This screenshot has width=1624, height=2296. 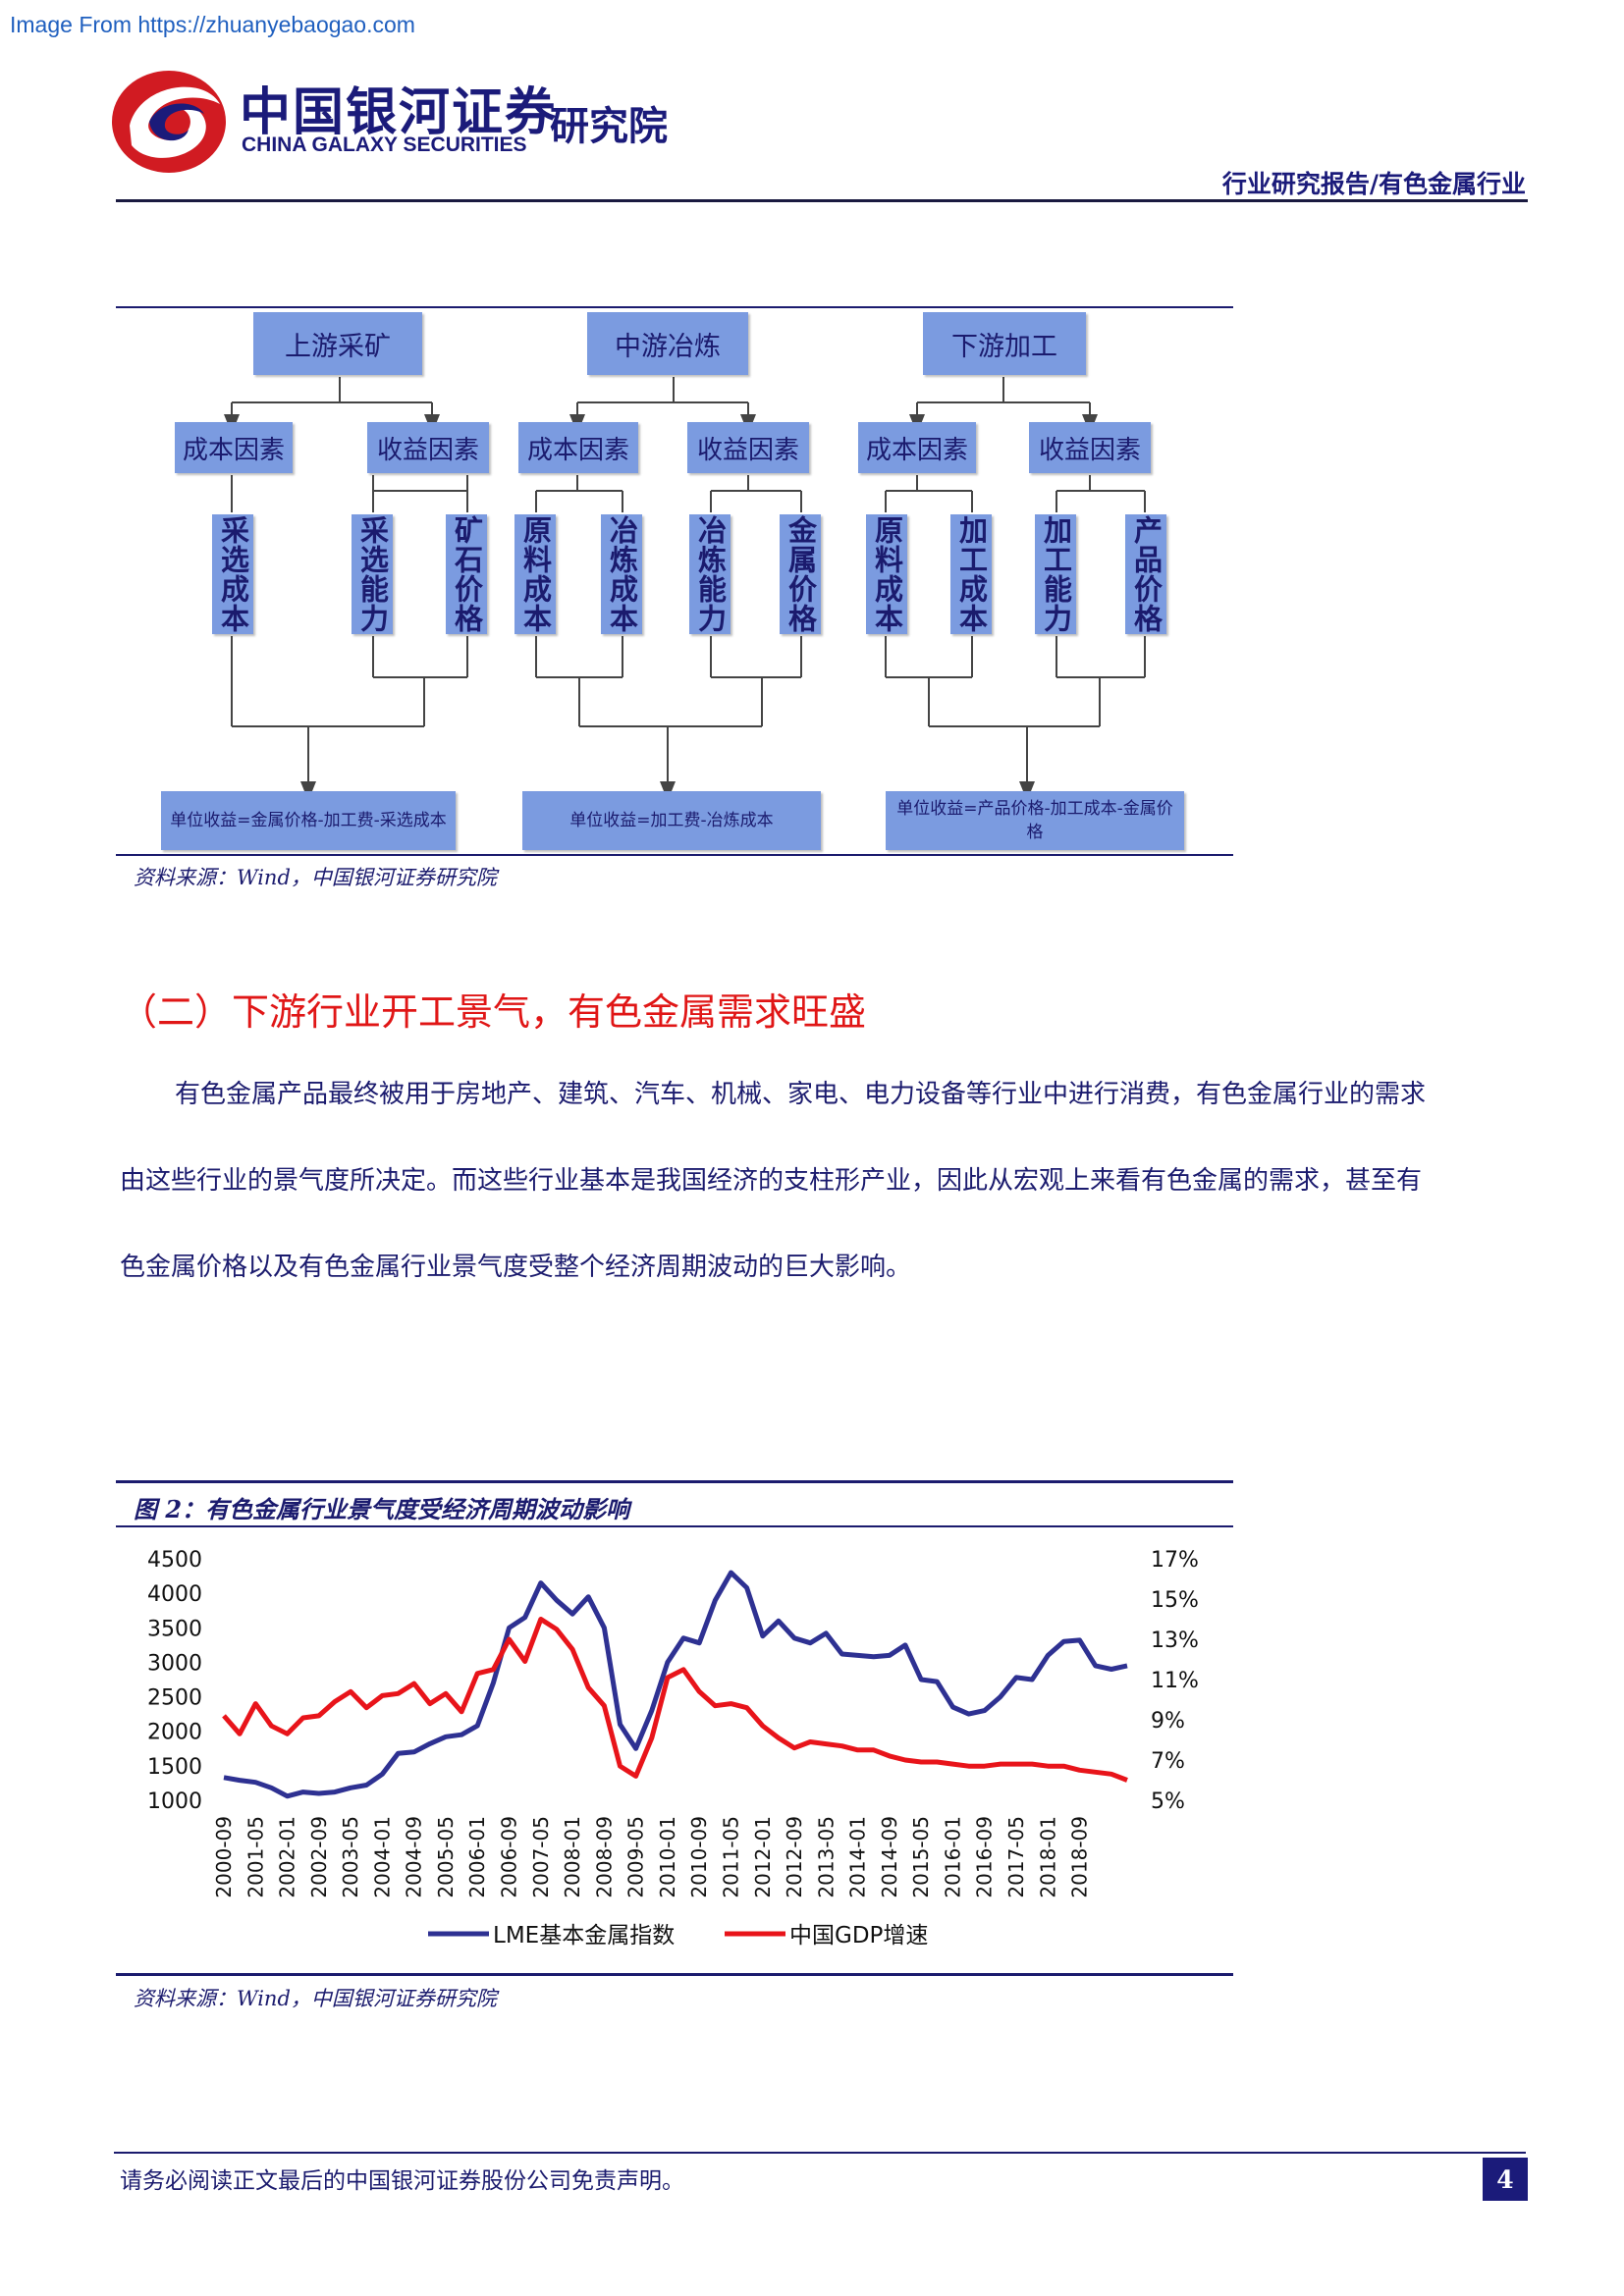 I want to click on y-right-tick-label: 7%, so click(x=1168, y=1761).